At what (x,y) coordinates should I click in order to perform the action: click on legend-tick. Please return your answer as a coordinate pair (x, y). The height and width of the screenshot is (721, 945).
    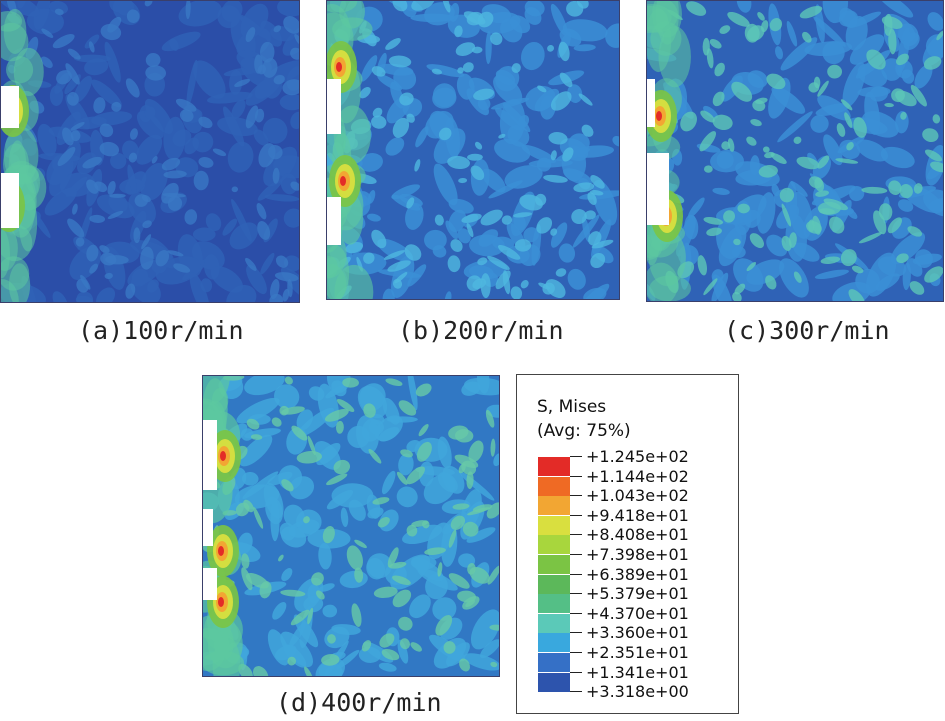
    Looking at the image, I should click on (576, 476).